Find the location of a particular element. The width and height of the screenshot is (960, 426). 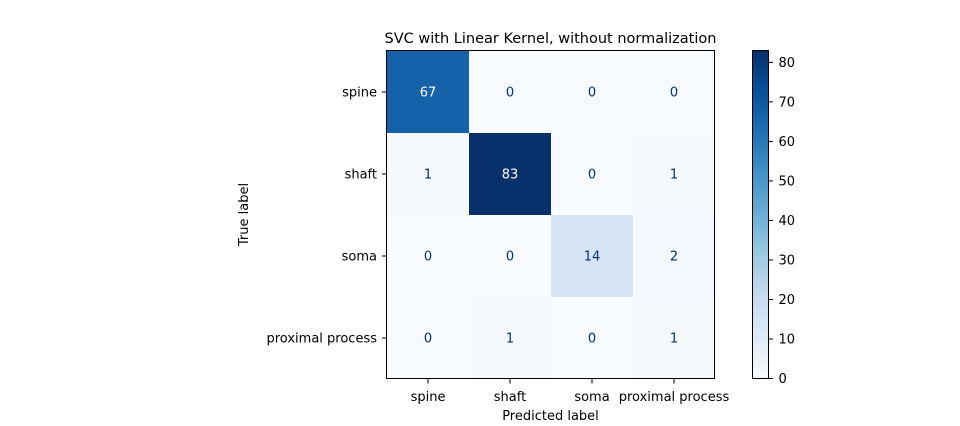

x-axis-ticks: spine shaft soma proximal process is located at coordinates (570, 392).